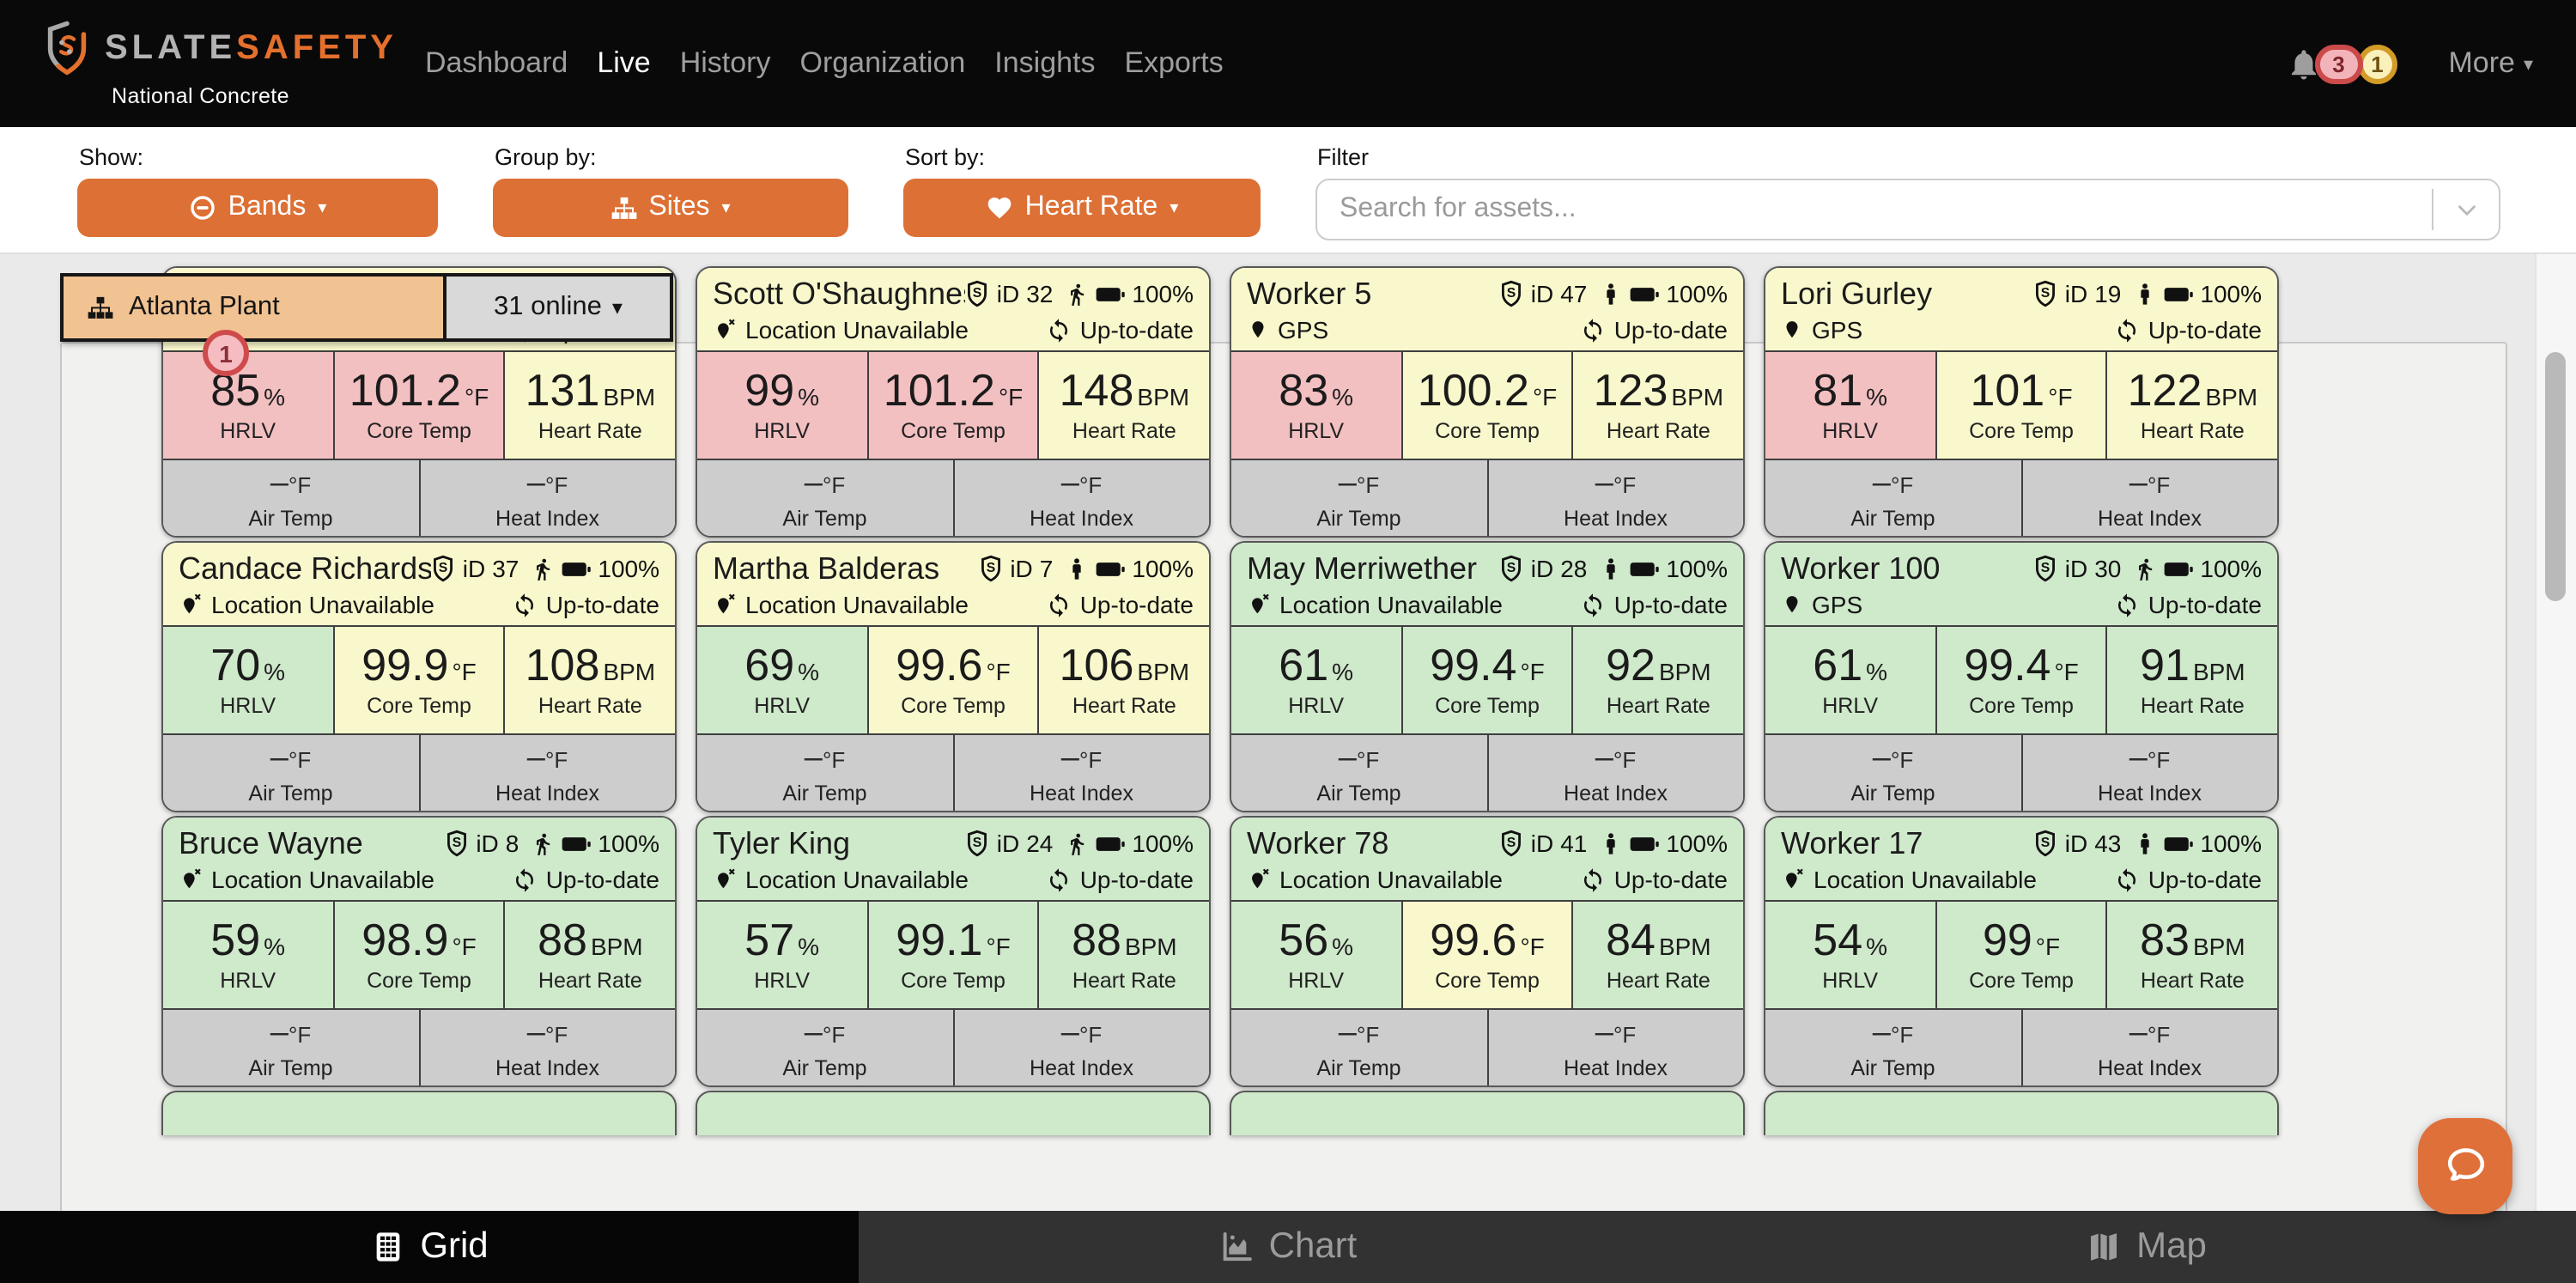  What do you see at coordinates (556, 307) in the screenshot?
I see `online-count-dropdown: 31 online ▾` at bounding box center [556, 307].